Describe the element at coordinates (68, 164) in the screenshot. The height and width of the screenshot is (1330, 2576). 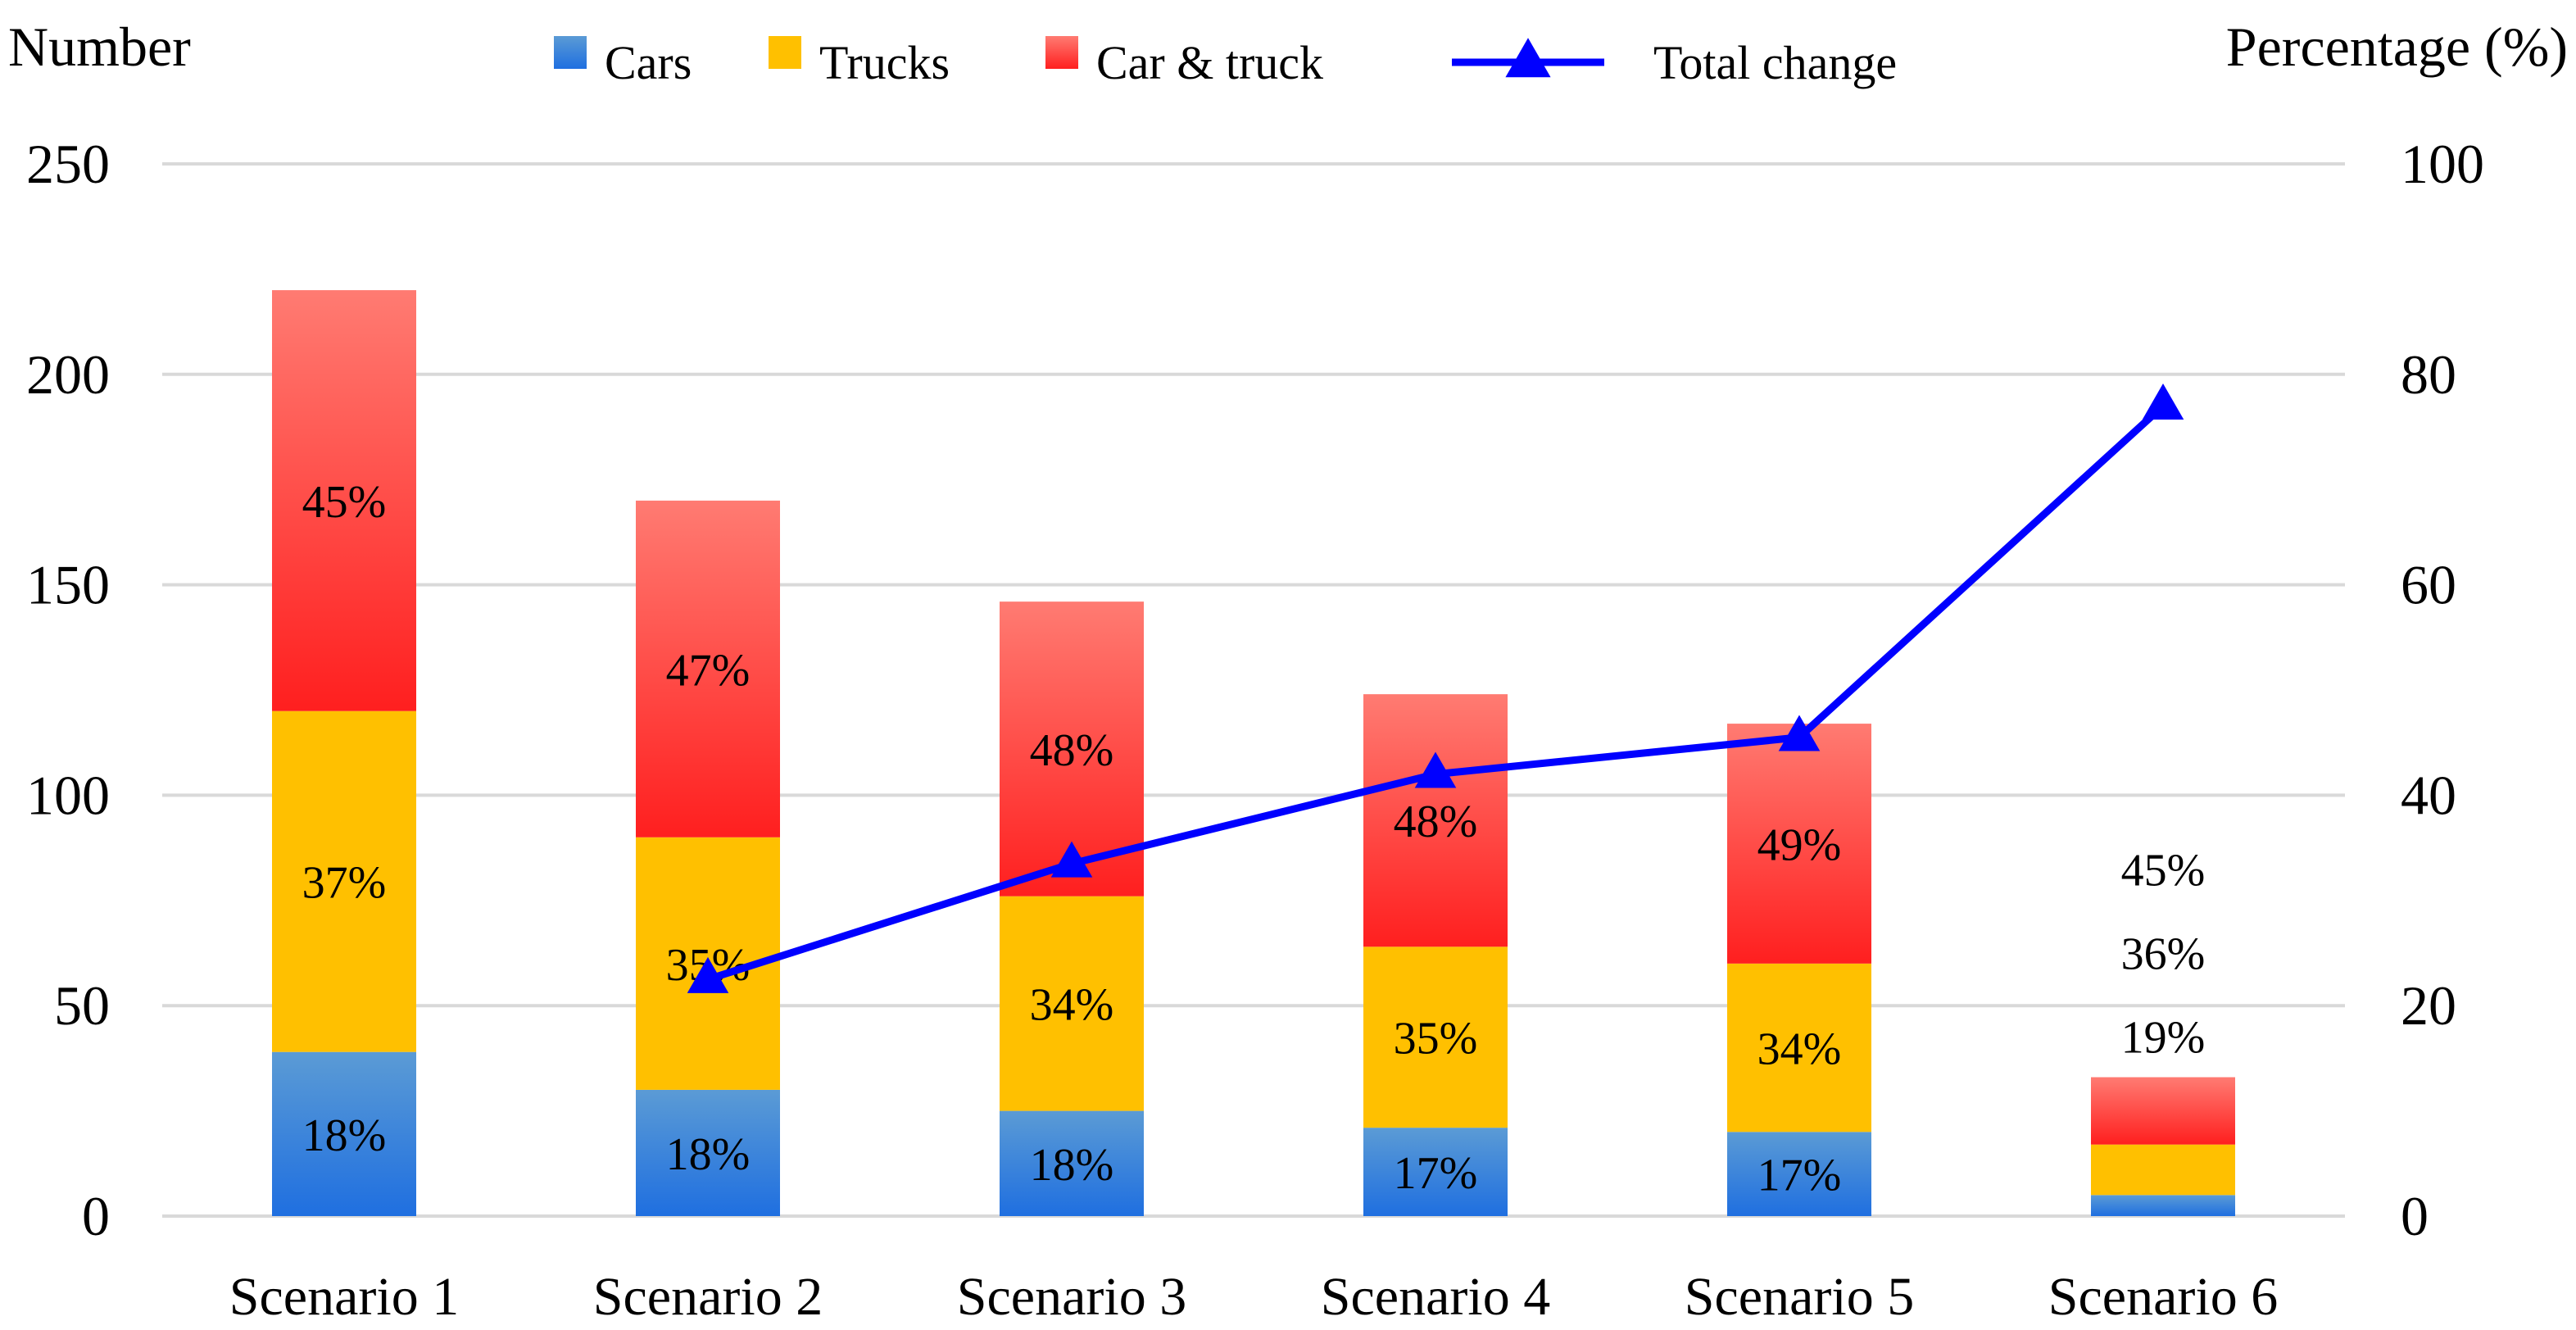
I see `left-tick-label-250: 250` at that location.